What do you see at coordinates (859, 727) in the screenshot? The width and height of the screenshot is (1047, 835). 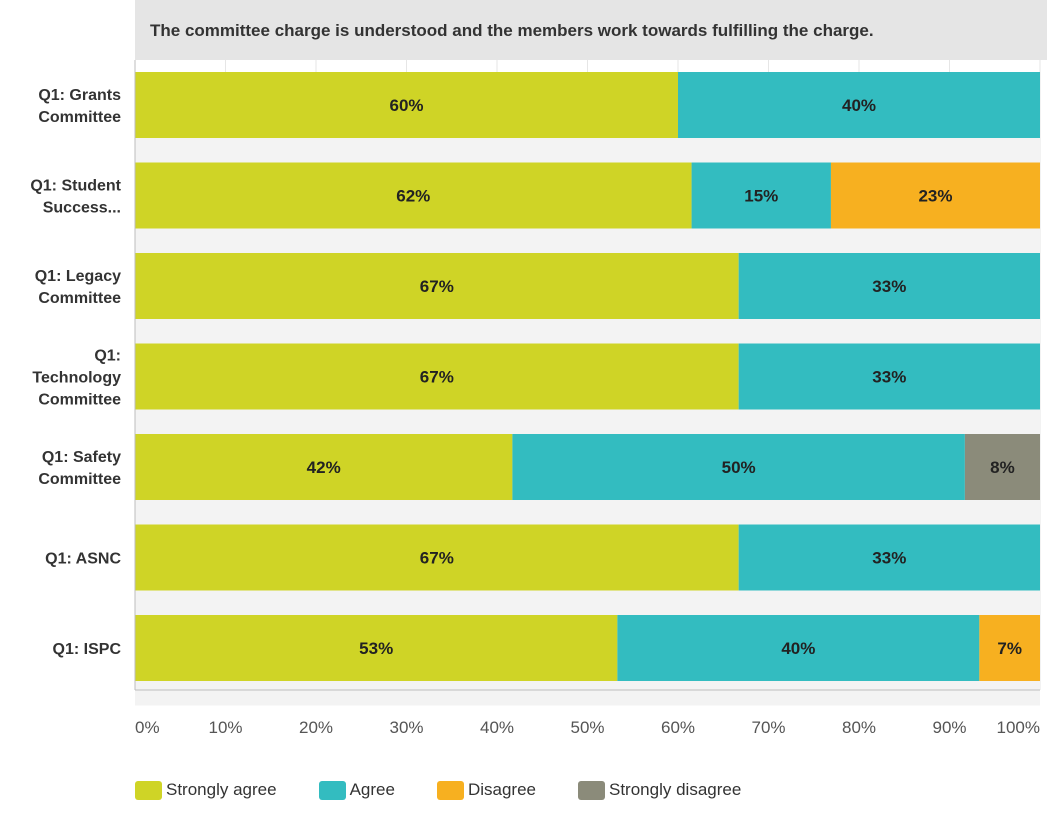 I see `x-tick-label: 80%` at bounding box center [859, 727].